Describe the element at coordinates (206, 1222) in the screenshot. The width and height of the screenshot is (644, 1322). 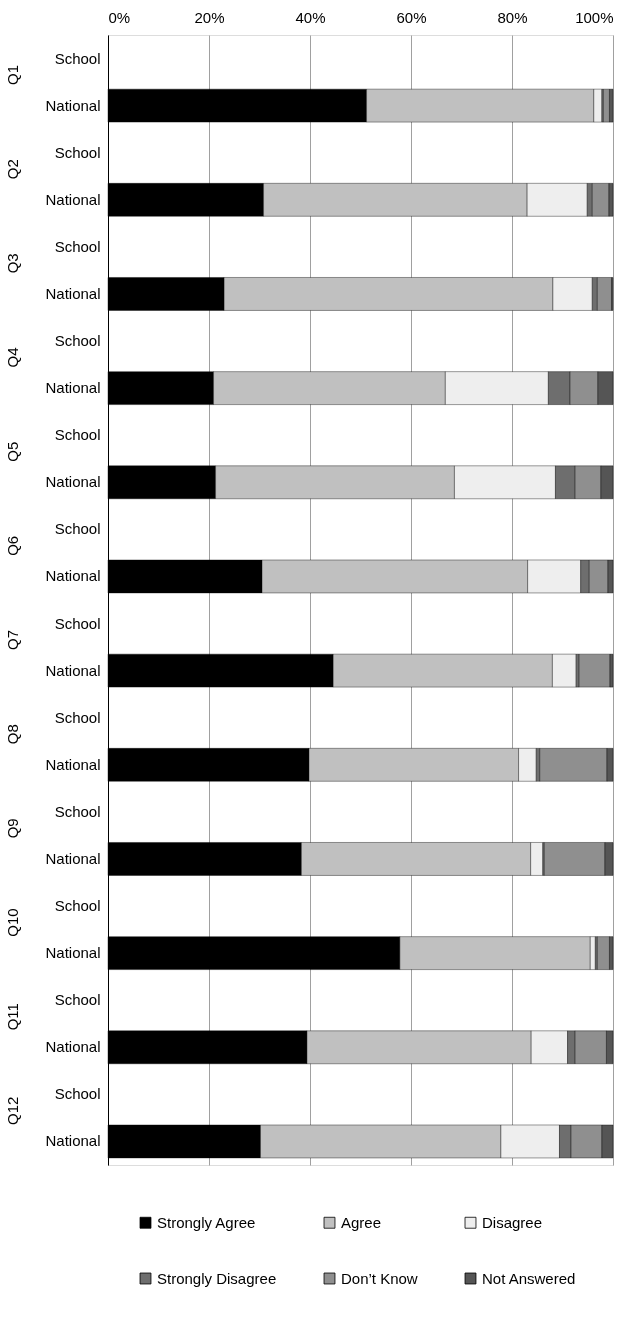
I see `legend-label: Strongly Agree` at that location.